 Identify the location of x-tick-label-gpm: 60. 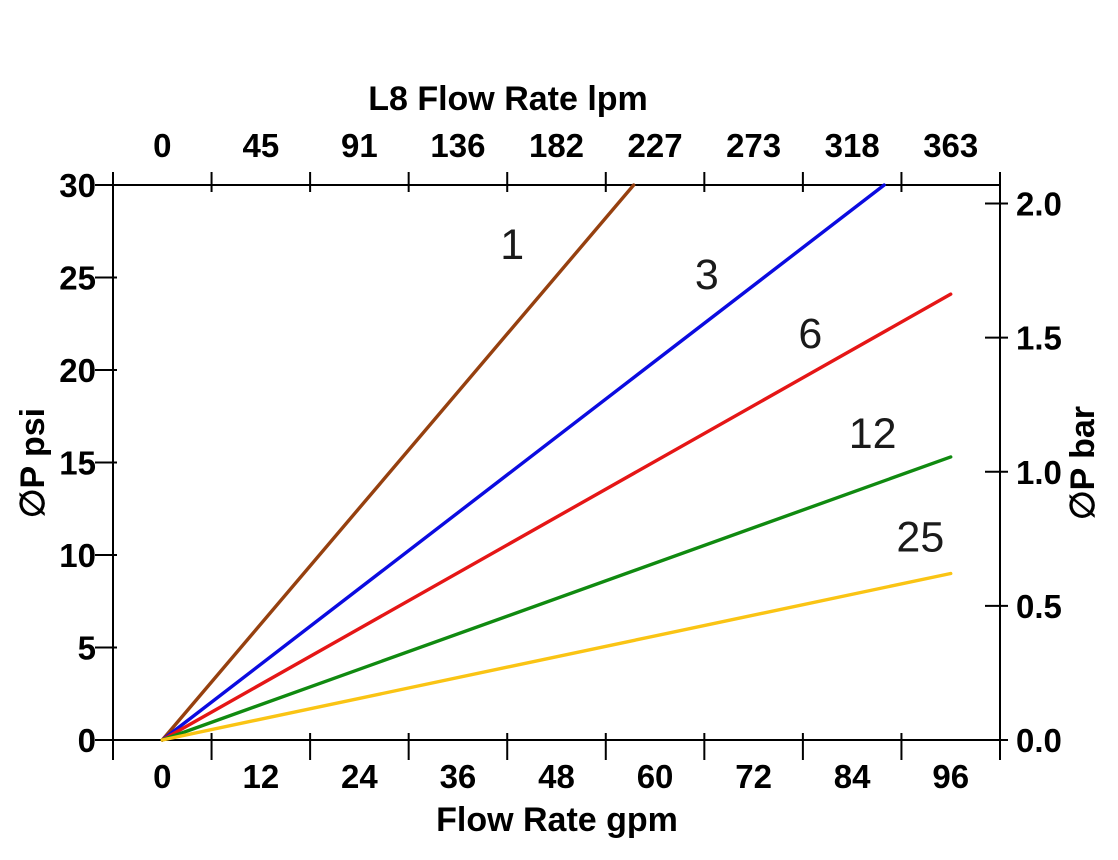
(655, 776).